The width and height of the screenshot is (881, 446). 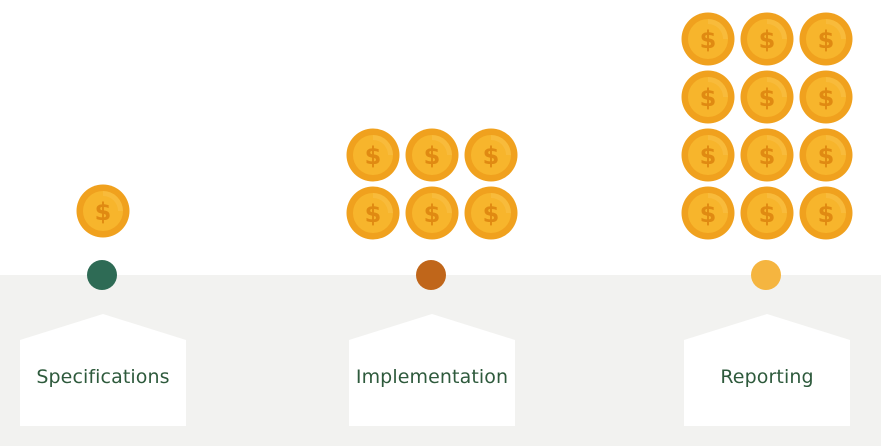 I want to click on stage-label-card: Reporting, so click(x=767, y=370).